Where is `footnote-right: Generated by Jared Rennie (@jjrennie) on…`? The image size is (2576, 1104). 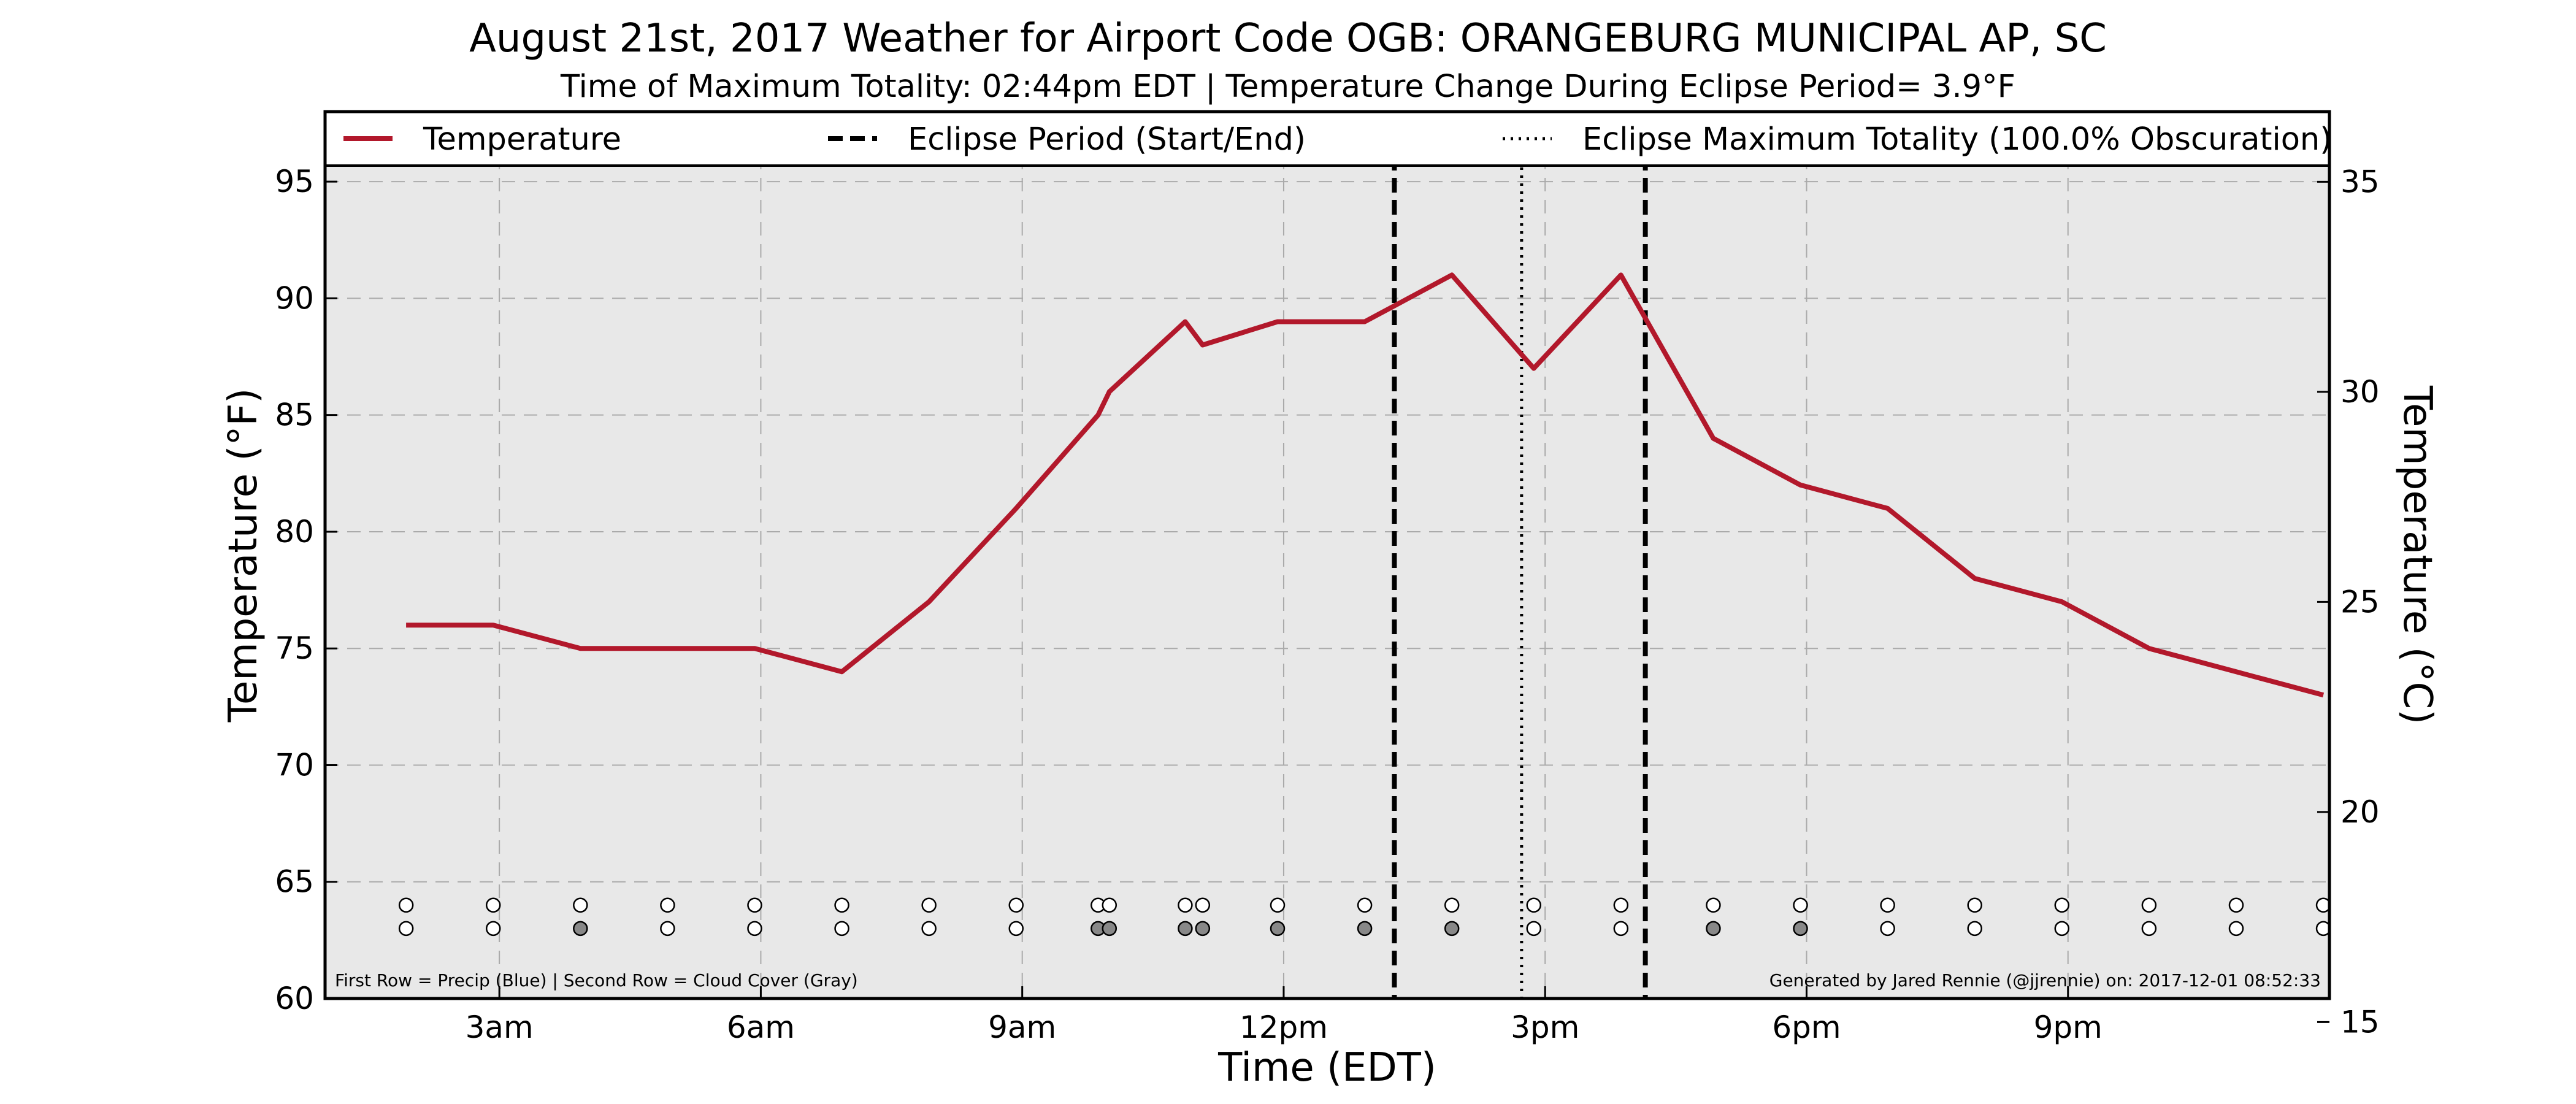 footnote-right: Generated by Jared Rennie (@jjrennie) on… is located at coordinates (2045, 980).